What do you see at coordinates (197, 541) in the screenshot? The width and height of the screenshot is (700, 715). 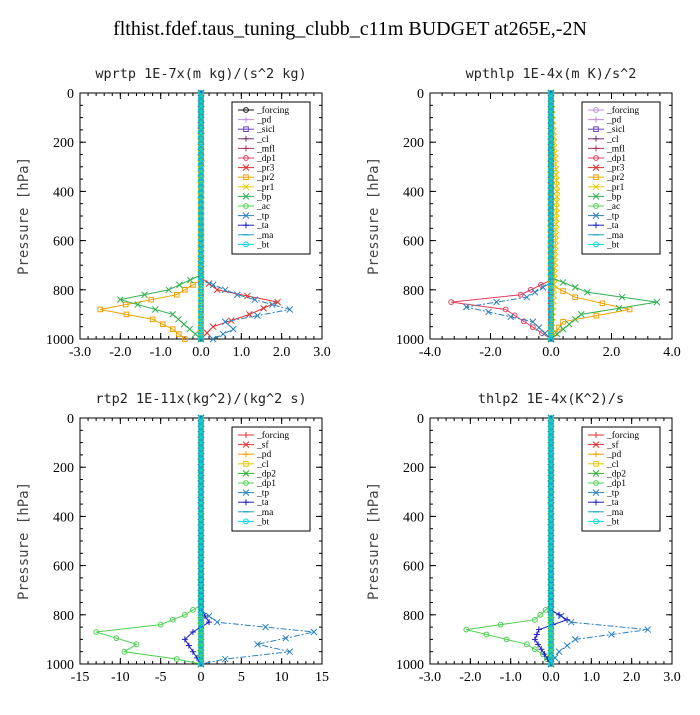 I see `series-ta` at bounding box center [197, 541].